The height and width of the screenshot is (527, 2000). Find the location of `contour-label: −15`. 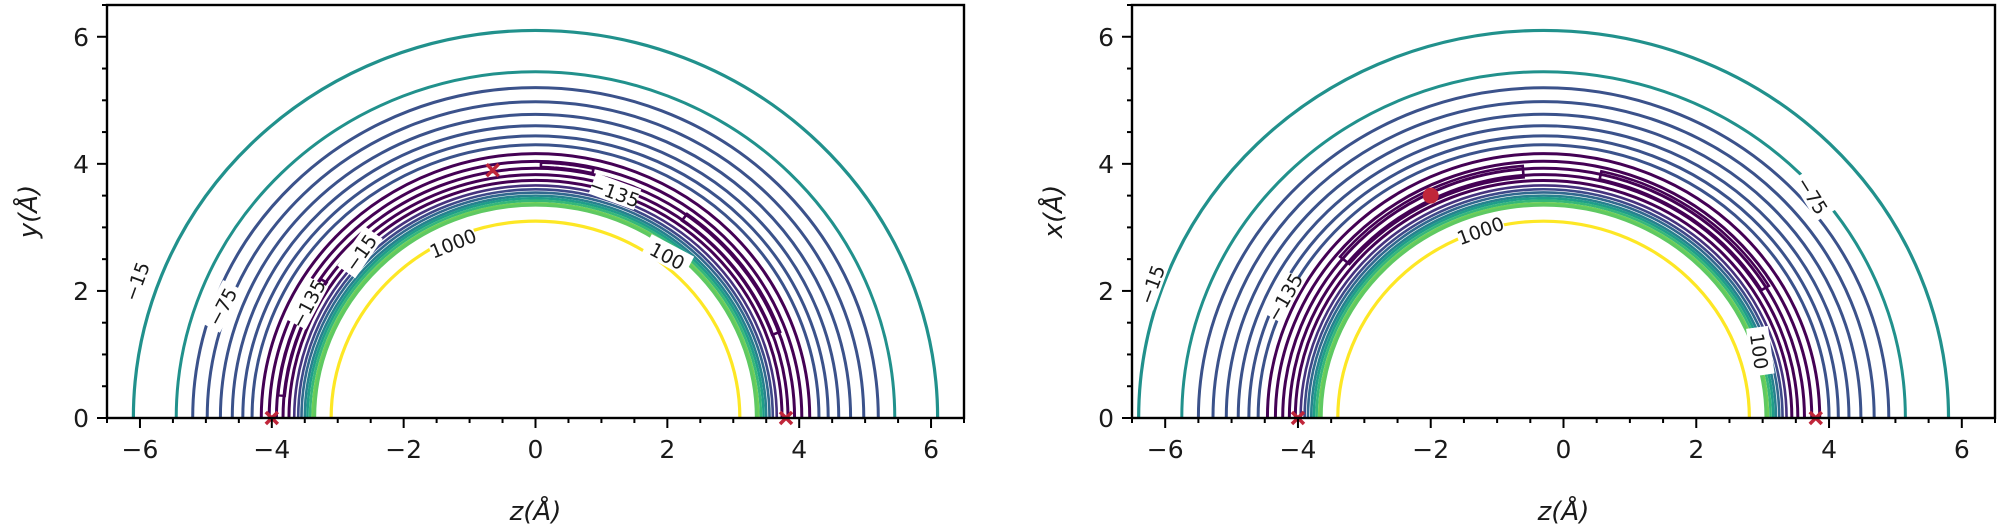

contour-label: −15 is located at coordinates (137, 281).